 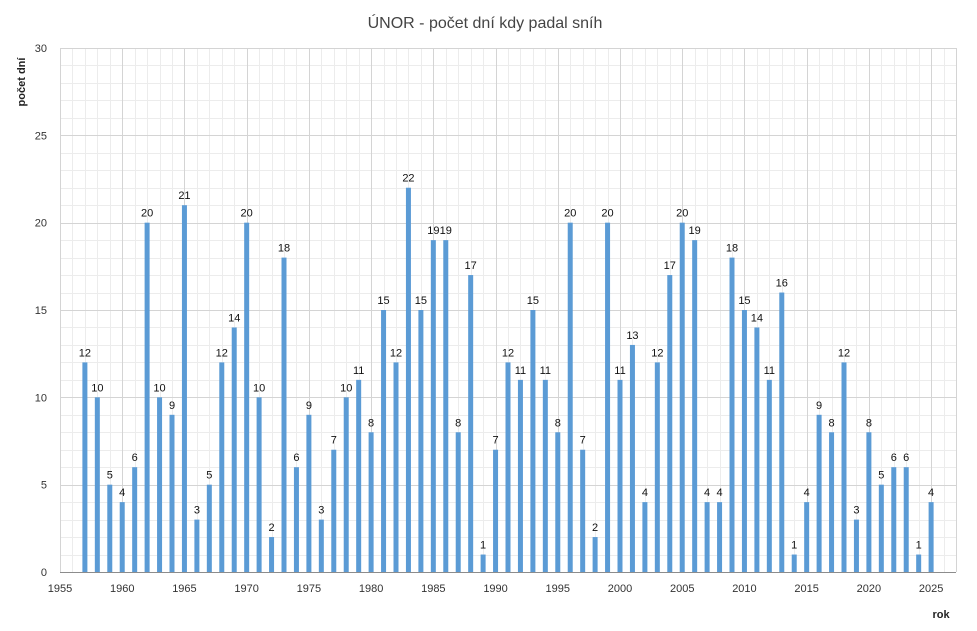 I want to click on bar-value-label: 22, so click(x=408, y=179).